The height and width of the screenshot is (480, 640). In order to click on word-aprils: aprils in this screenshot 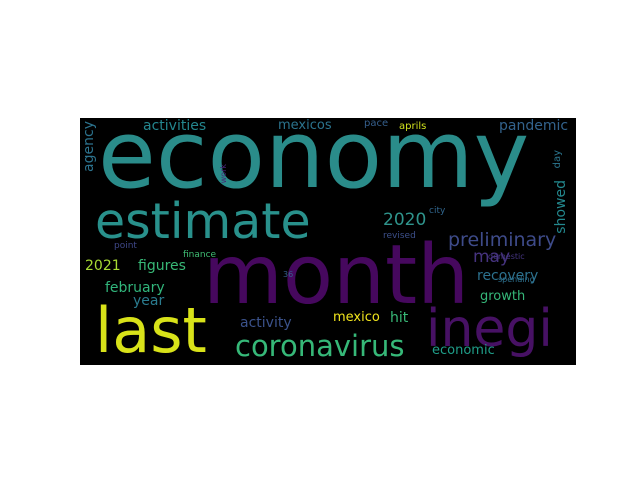, I will do `click(413, 126)`.